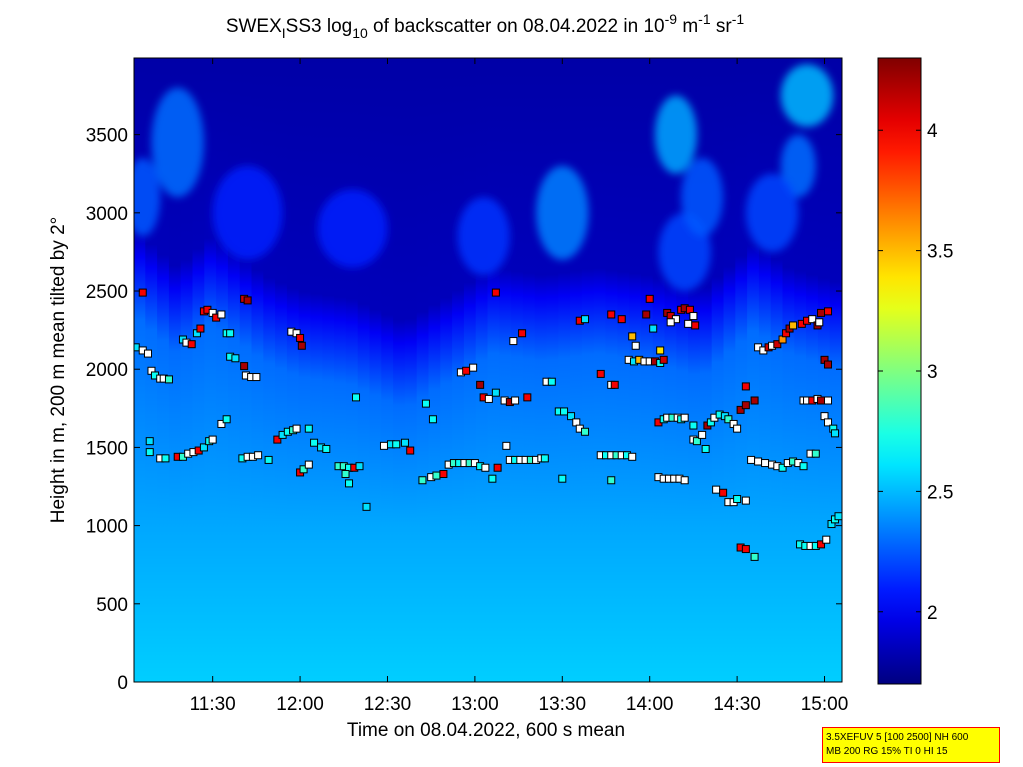 Image resolution: width=1023 pixels, height=767 pixels. What do you see at coordinates (825, 704) in the screenshot?
I see `x-tick-label: 15:00` at bounding box center [825, 704].